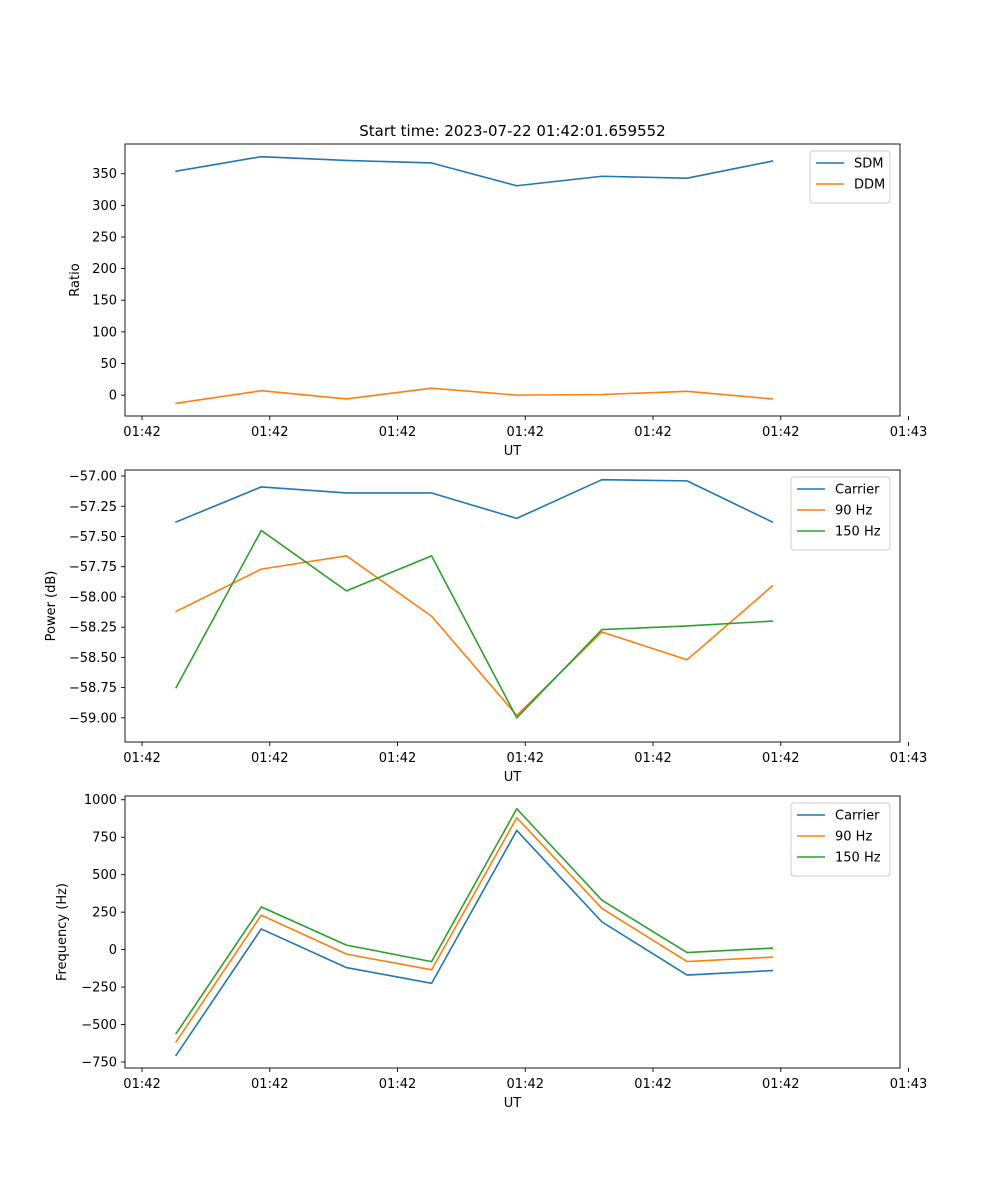 This screenshot has height=1200, width=1000. Describe the element at coordinates (908, 432) in the screenshot. I see `ratio-x-tick-label: 01:43` at that location.